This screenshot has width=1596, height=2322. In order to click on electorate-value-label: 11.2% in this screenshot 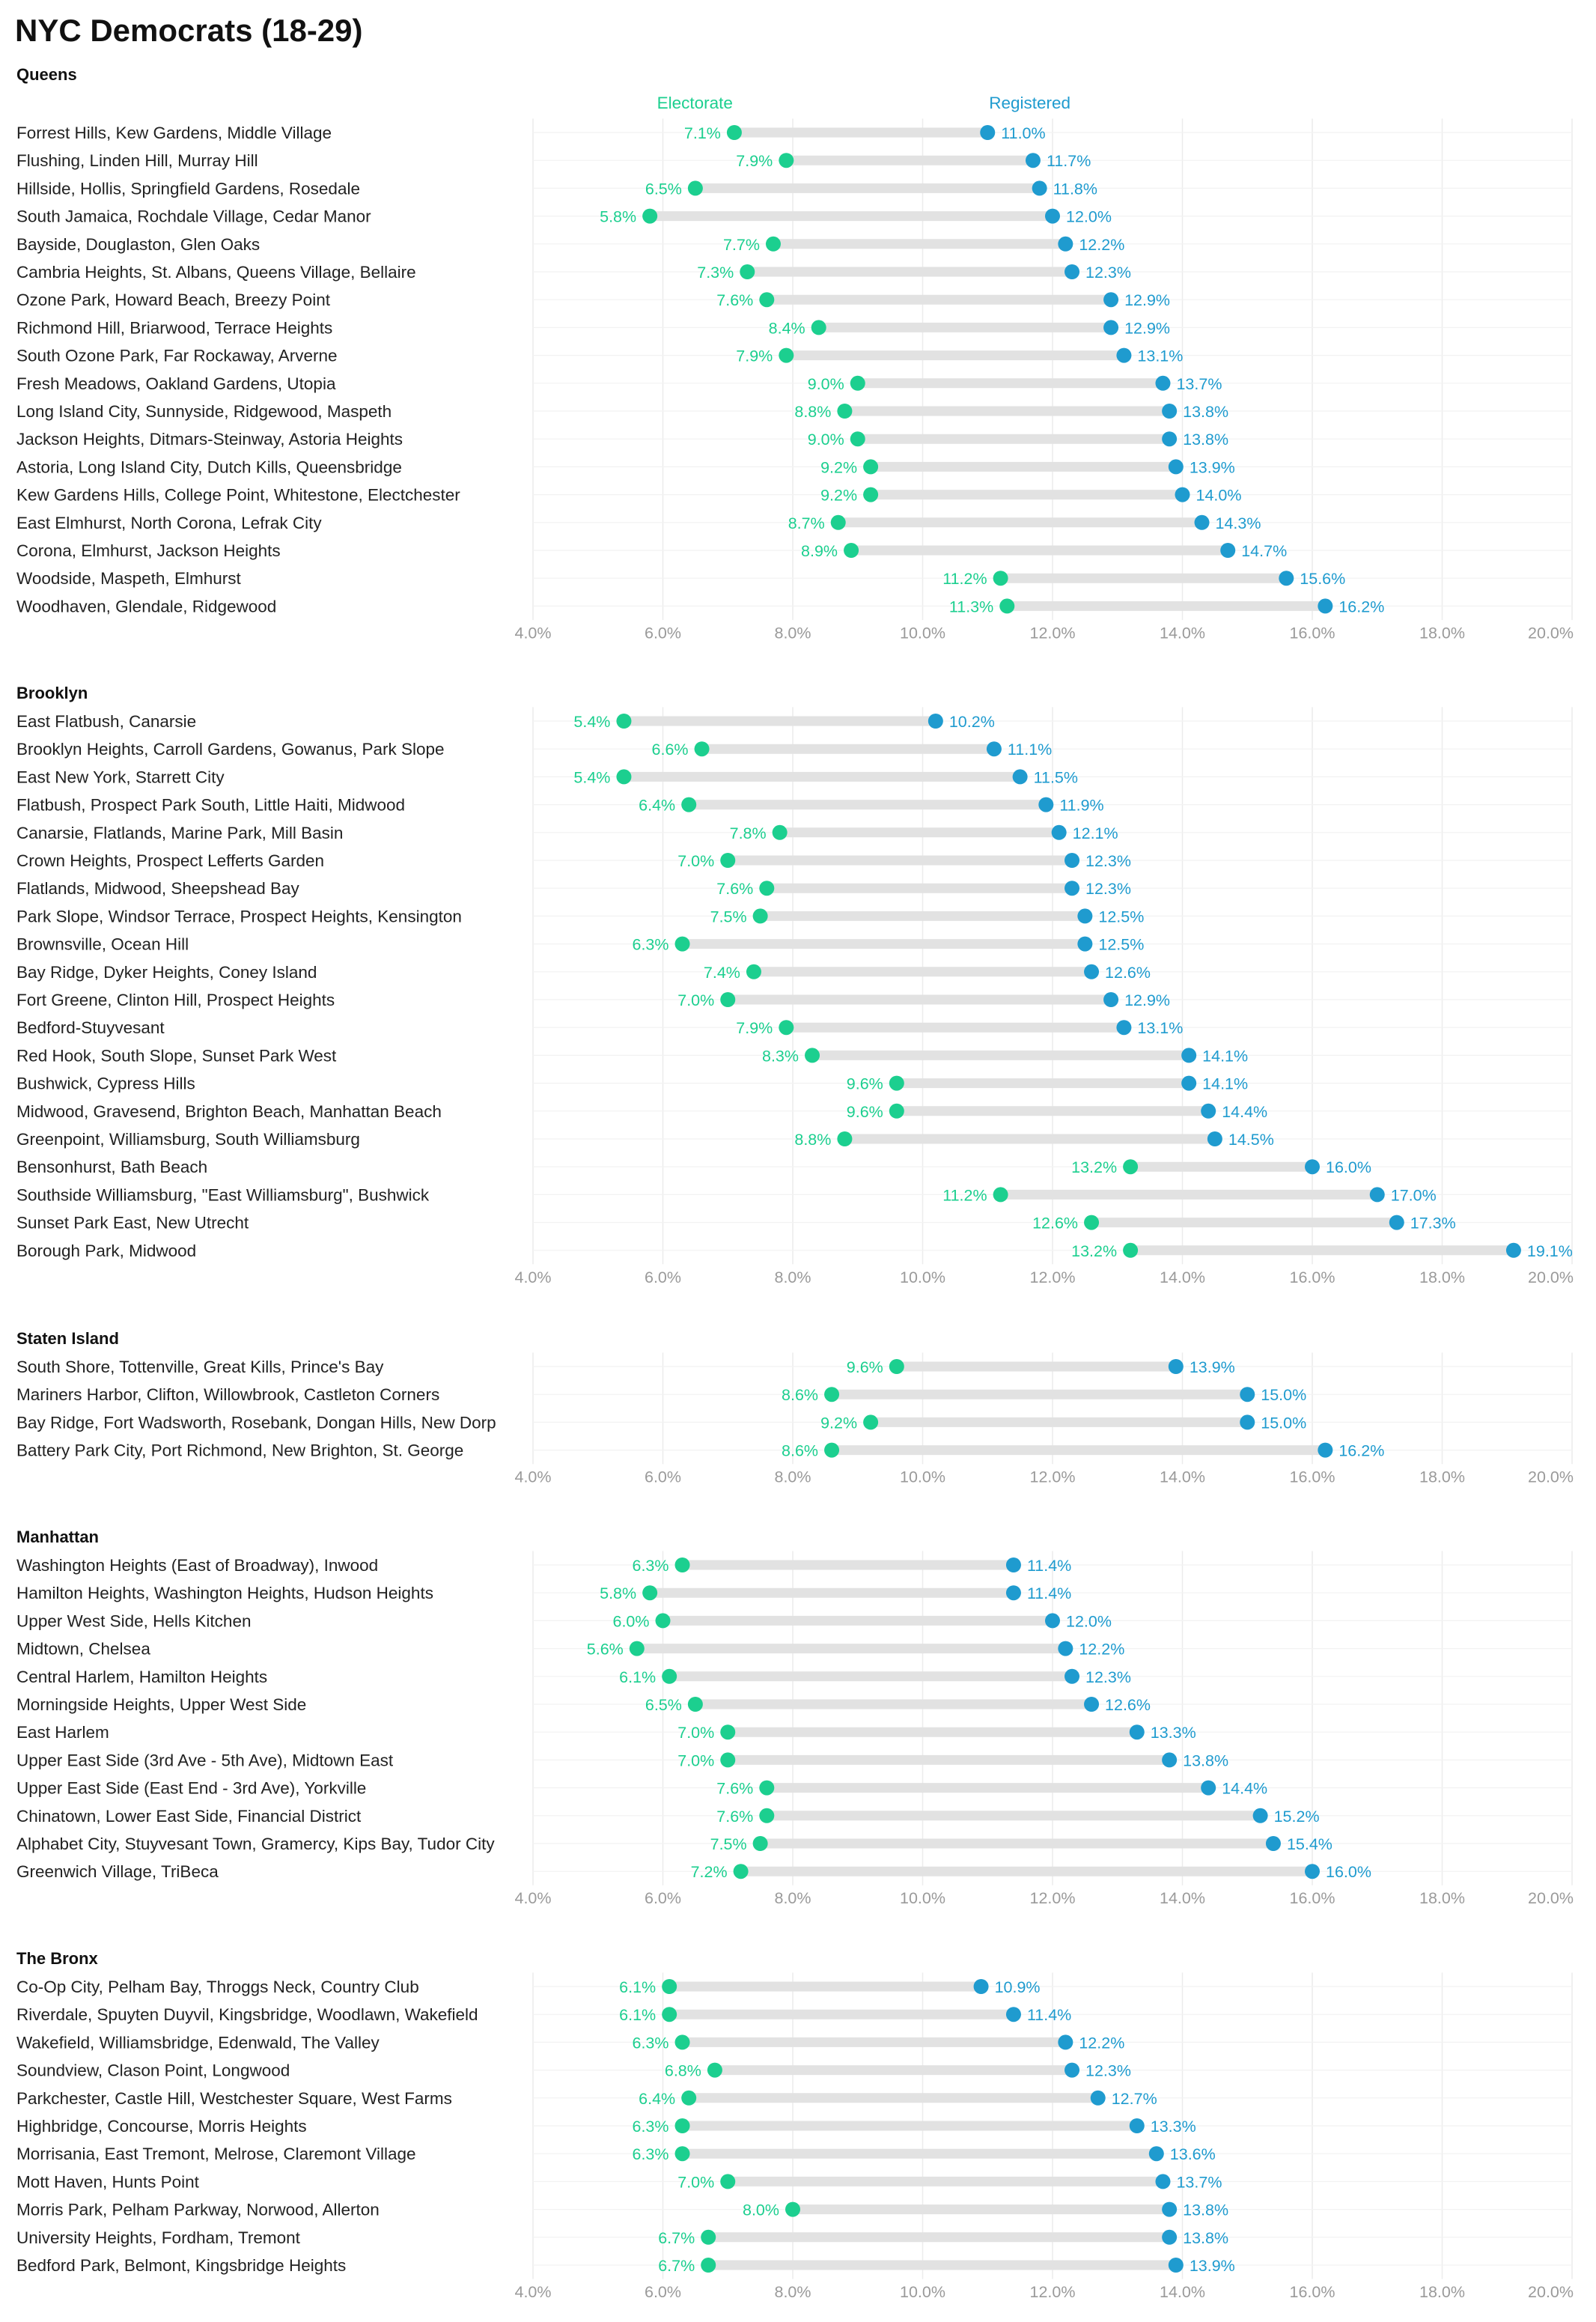, I will do `click(965, 579)`.